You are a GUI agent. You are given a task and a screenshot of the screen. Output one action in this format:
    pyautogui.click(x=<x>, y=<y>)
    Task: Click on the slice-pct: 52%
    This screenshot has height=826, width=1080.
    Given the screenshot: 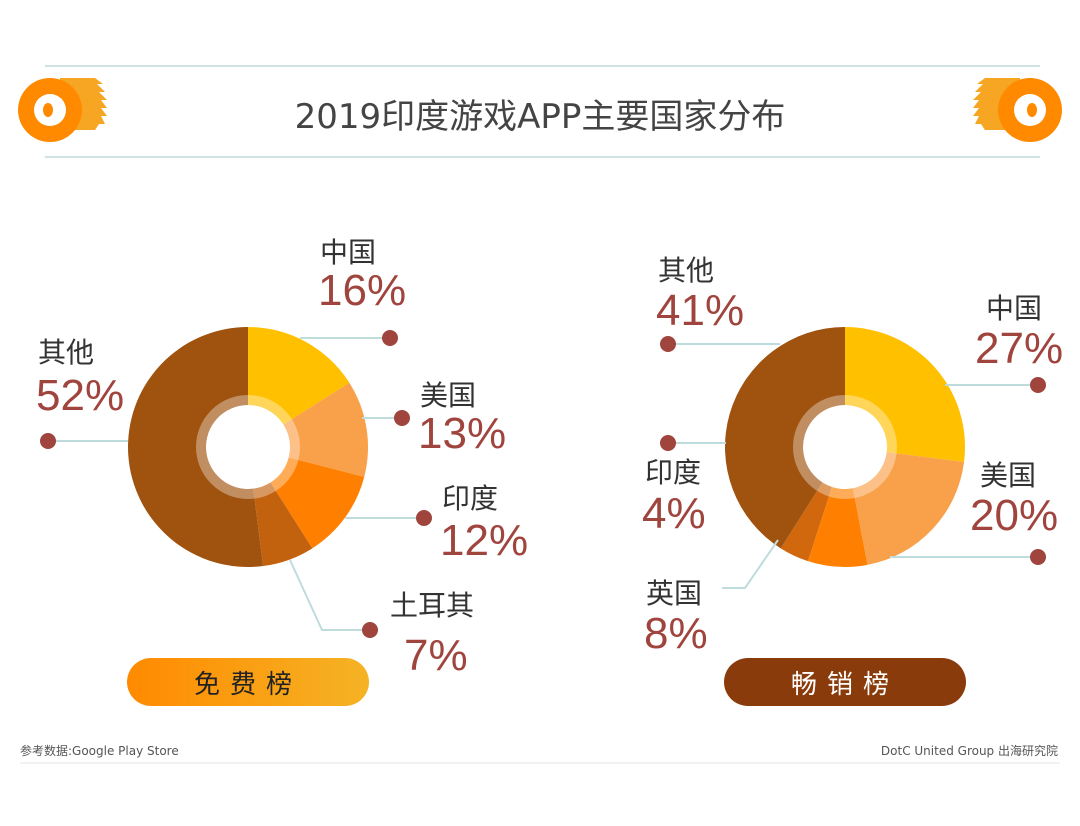 What is the action you would take?
    pyautogui.click(x=80, y=395)
    